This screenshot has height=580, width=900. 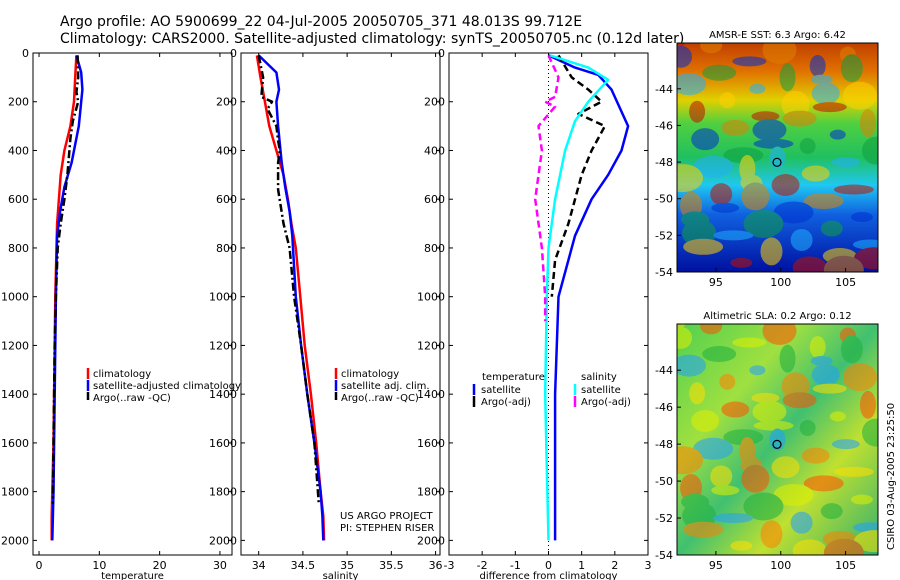 What do you see at coordinates (387, 516) in the screenshot?
I see `annotation-project: US ARGO PROJECT` at bounding box center [387, 516].